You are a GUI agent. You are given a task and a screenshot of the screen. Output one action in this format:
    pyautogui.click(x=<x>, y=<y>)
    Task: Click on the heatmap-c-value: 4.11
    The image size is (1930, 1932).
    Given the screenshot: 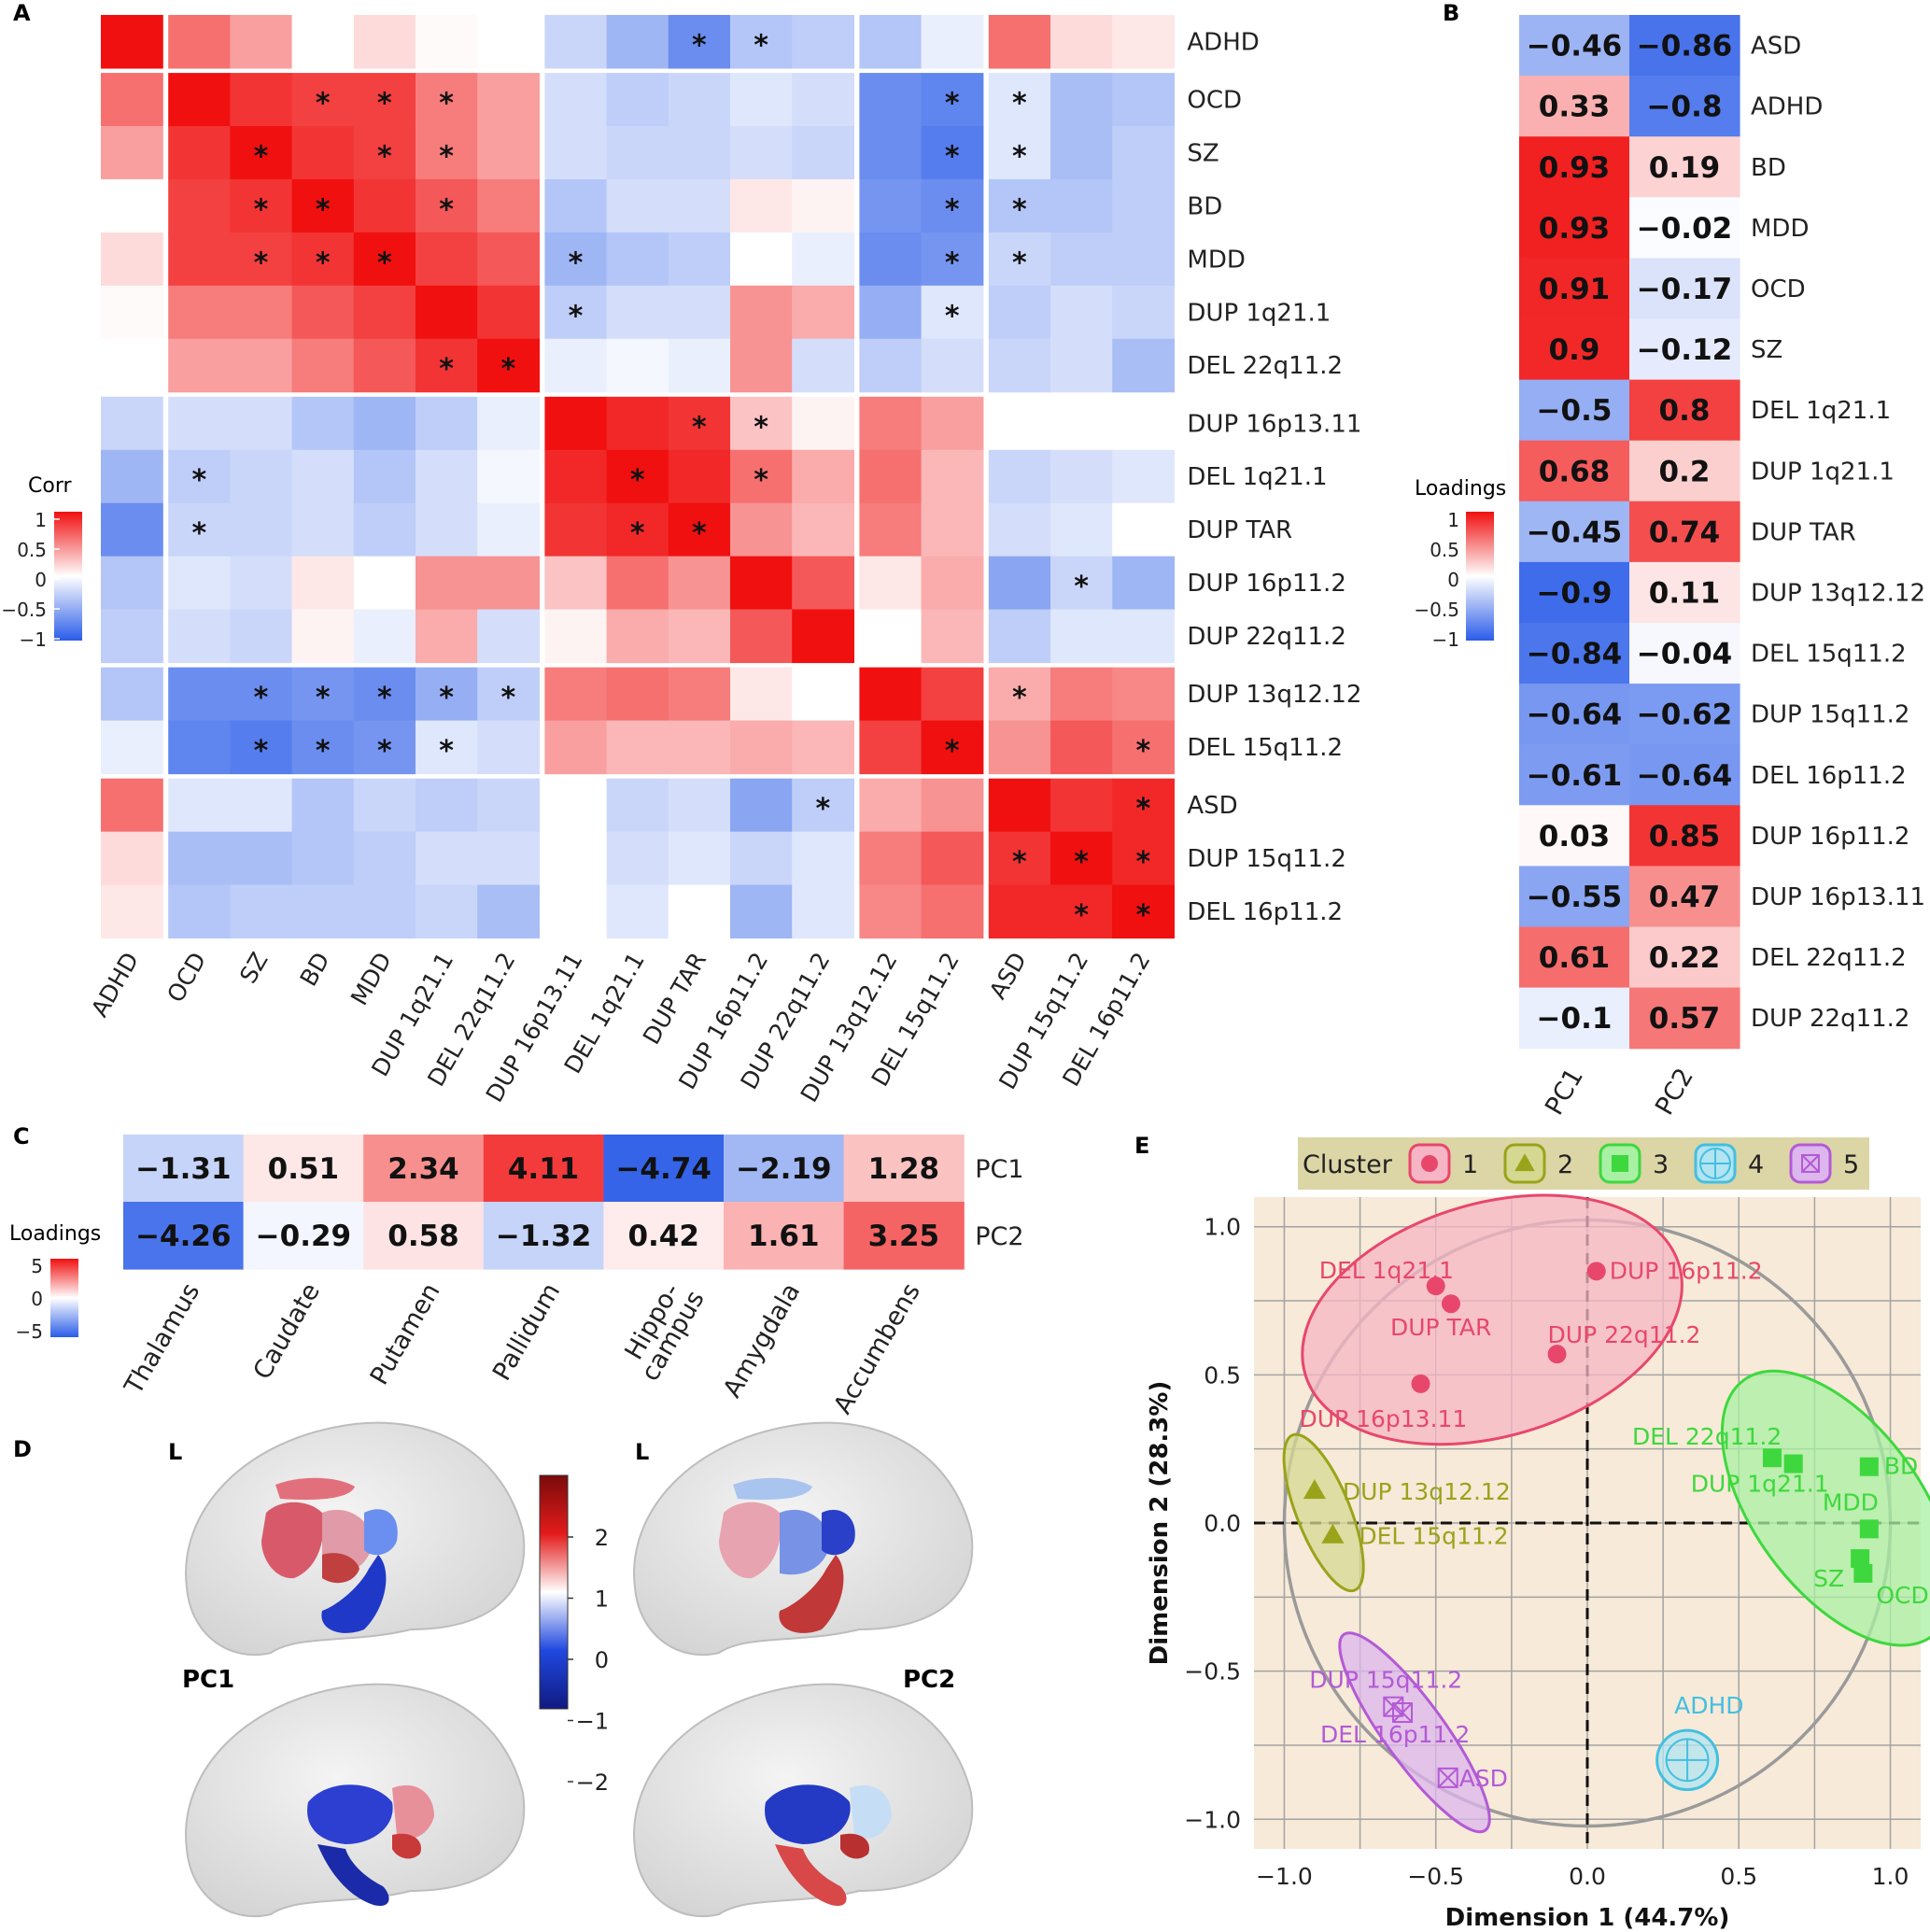 What is the action you would take?
    pyautogui.click(x=544, y=1169)
    